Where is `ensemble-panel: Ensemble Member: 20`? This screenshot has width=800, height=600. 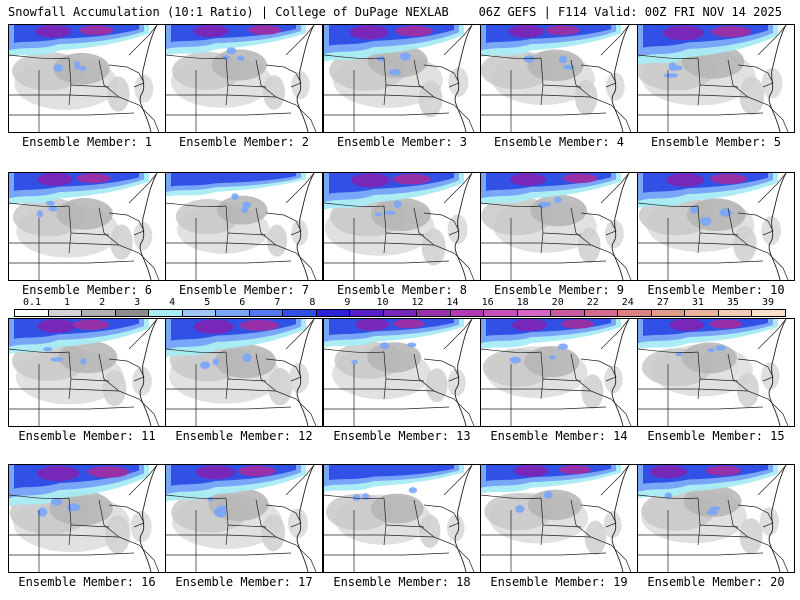
ensemble-panel: Ensemble Member: 20 is located at coordinates (716, 529).